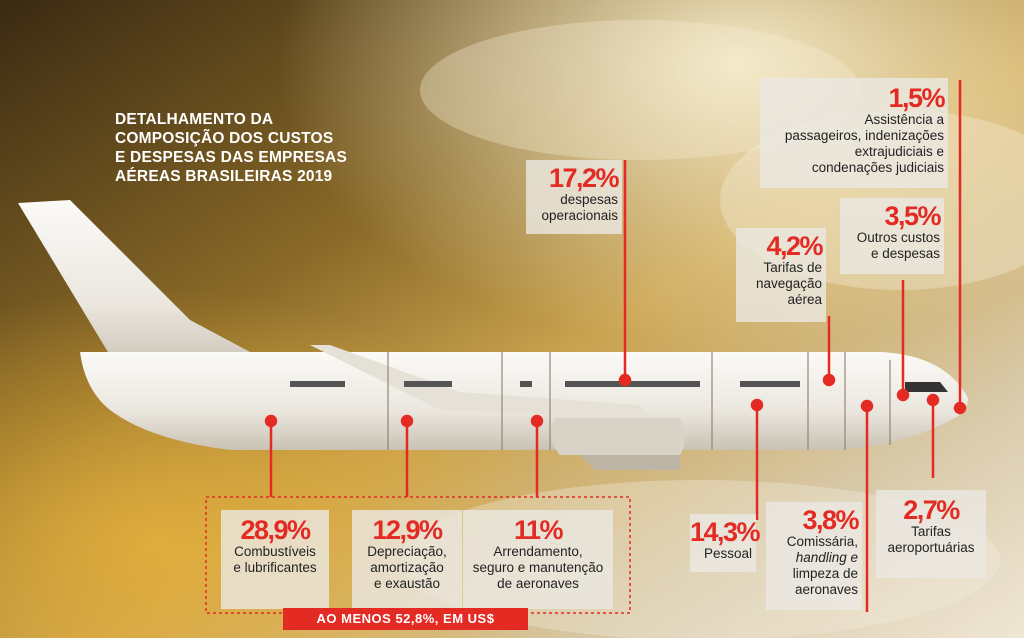  I want to click on title-line: DETALHAMENTO DA, so click(194, 119).